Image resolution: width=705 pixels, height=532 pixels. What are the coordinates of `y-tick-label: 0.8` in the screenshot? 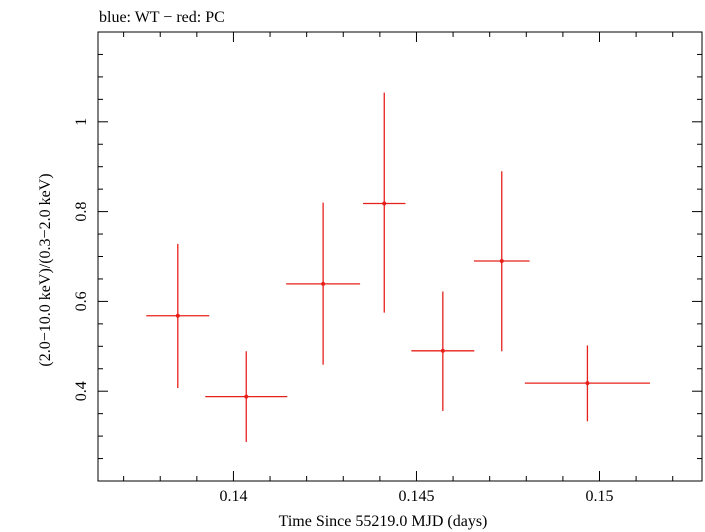 It's located at (81, 212).